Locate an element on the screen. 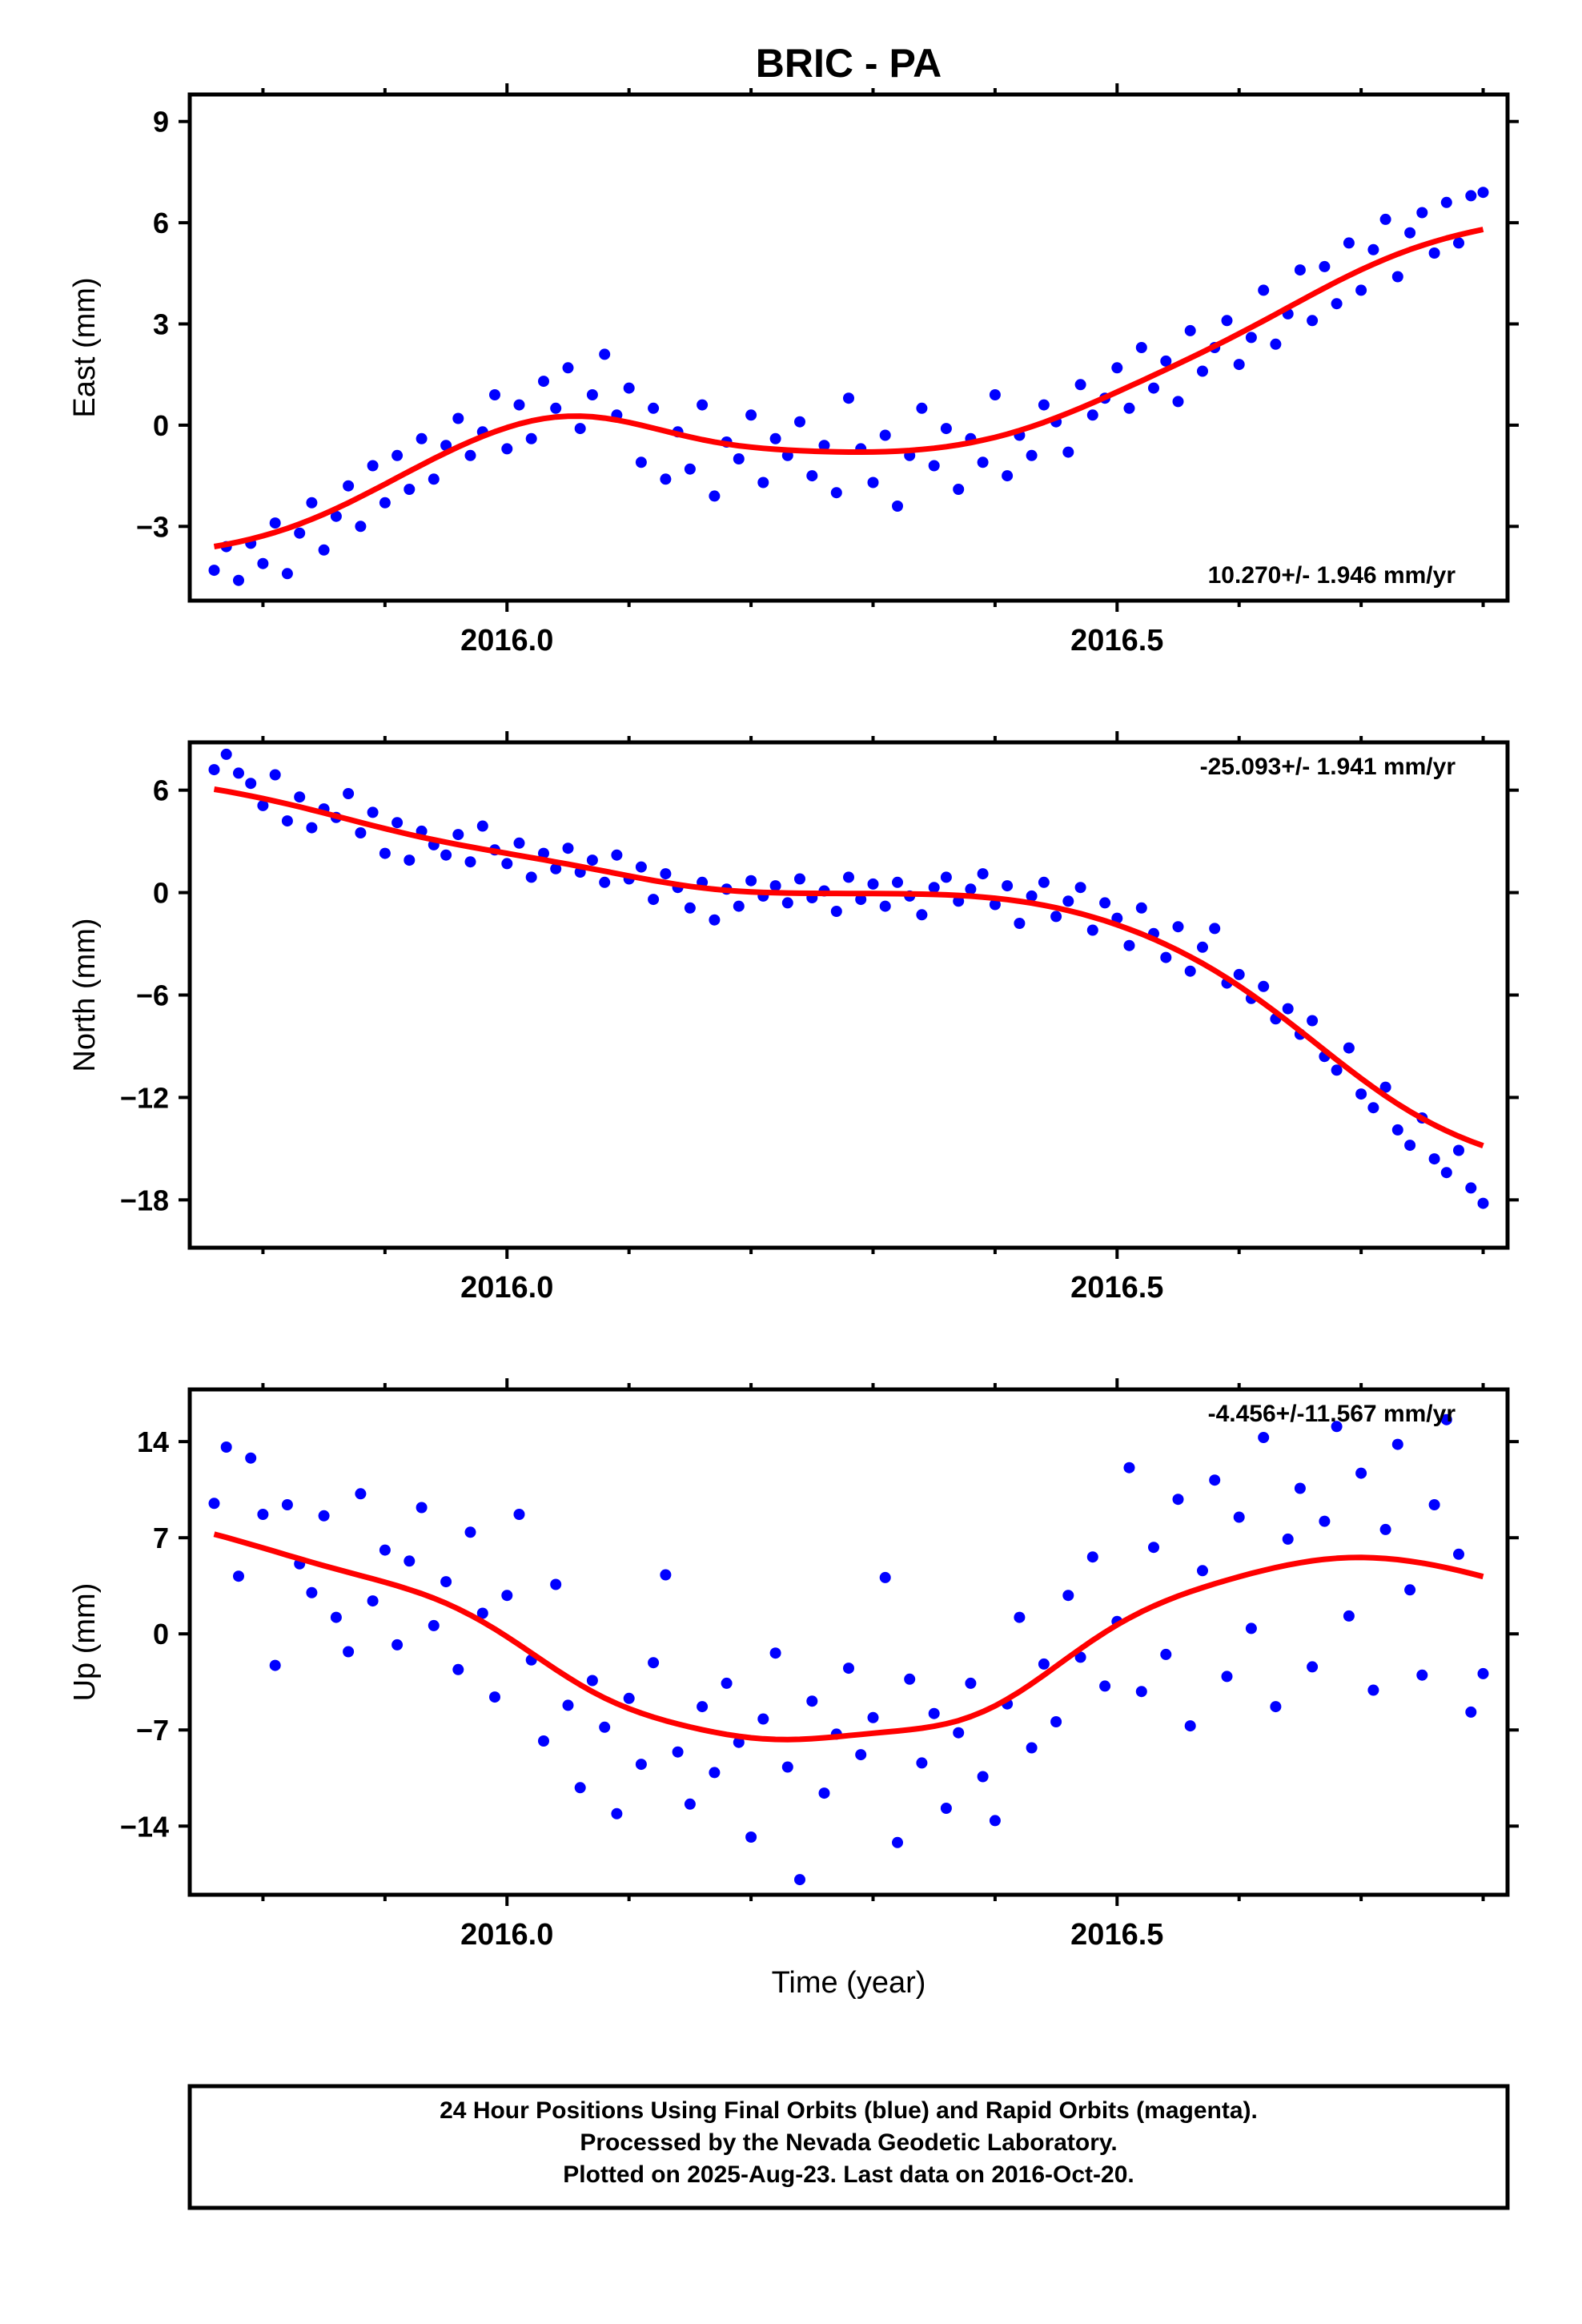 This screenshot has height=2324, width=1582. y-tick-label: −18 is located at coordinates (144, 1200).